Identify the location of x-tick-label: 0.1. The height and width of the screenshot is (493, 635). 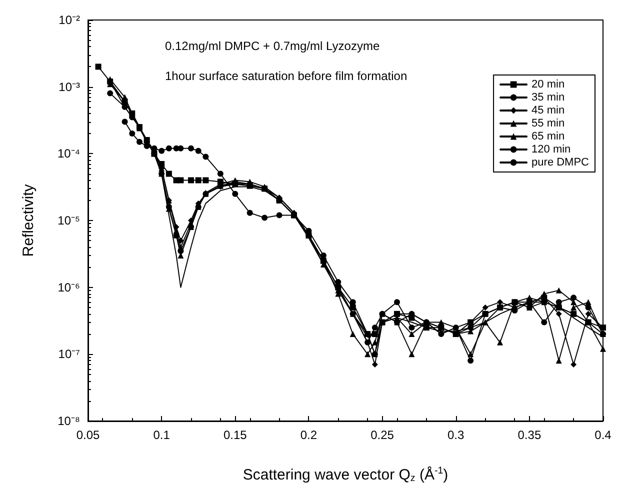
(161, 435).